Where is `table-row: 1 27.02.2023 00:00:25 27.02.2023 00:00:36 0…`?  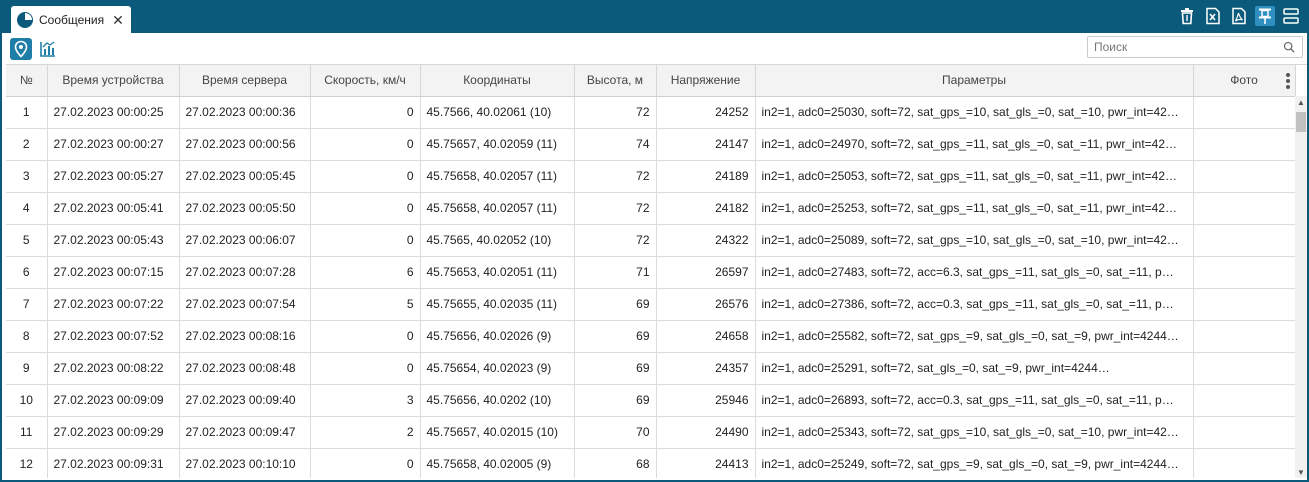 table-row: 1 27.02.2023 00:00:25 27.02.2023 00:00:36 0… is located at coordinates (651, 112).